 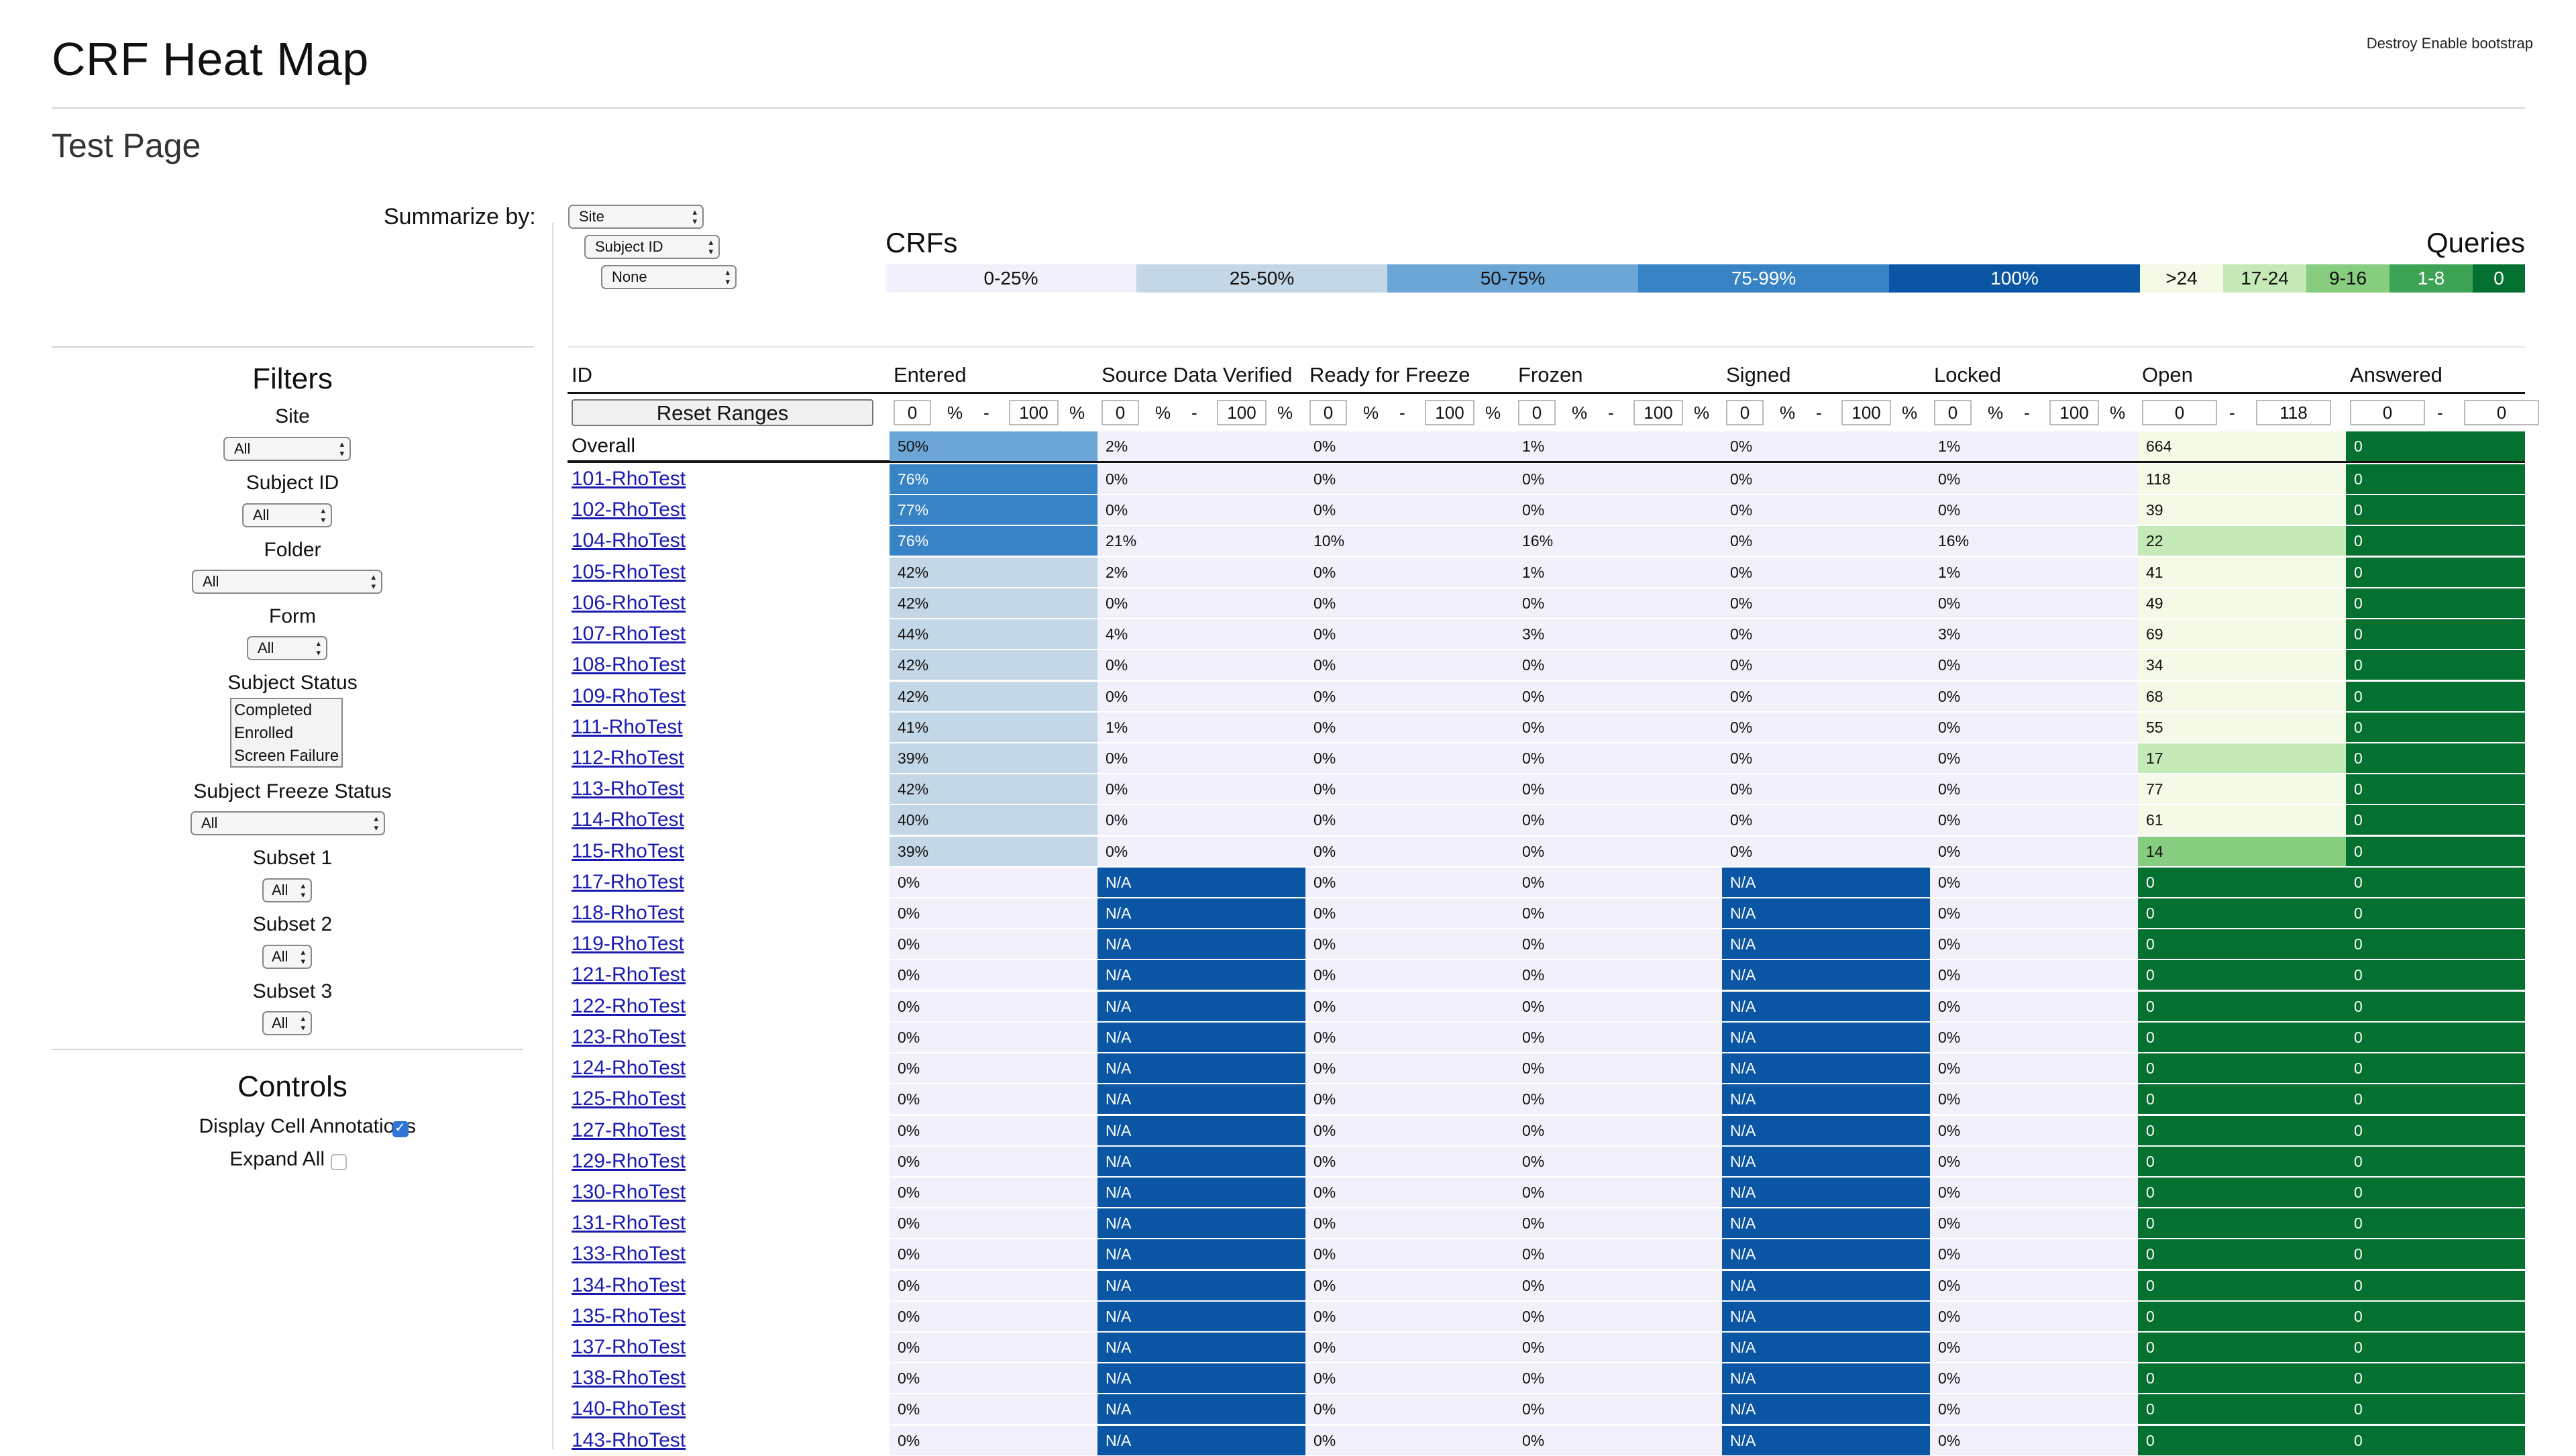 I want to click on subject-link: 129-RhoTest, so click(x=629, y=1161).